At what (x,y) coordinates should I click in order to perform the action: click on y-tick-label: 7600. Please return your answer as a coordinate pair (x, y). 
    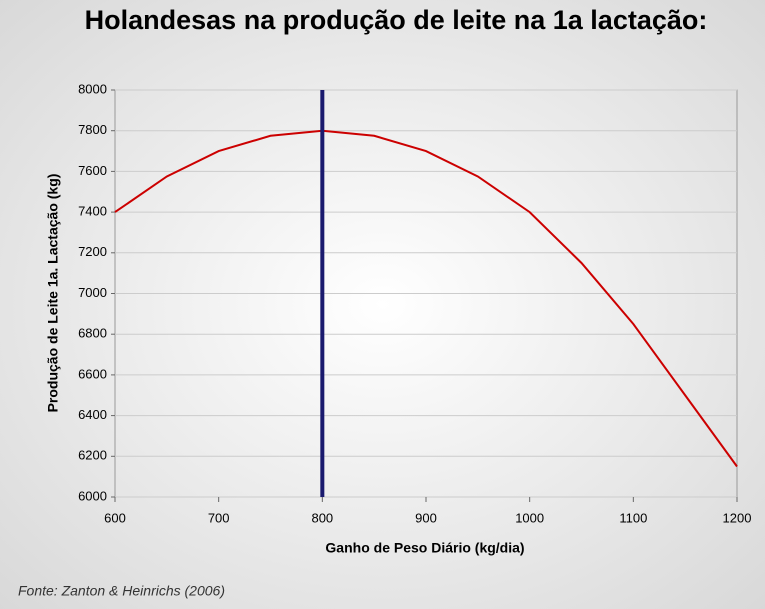
    Looking at the image, I should click on (92, 170).